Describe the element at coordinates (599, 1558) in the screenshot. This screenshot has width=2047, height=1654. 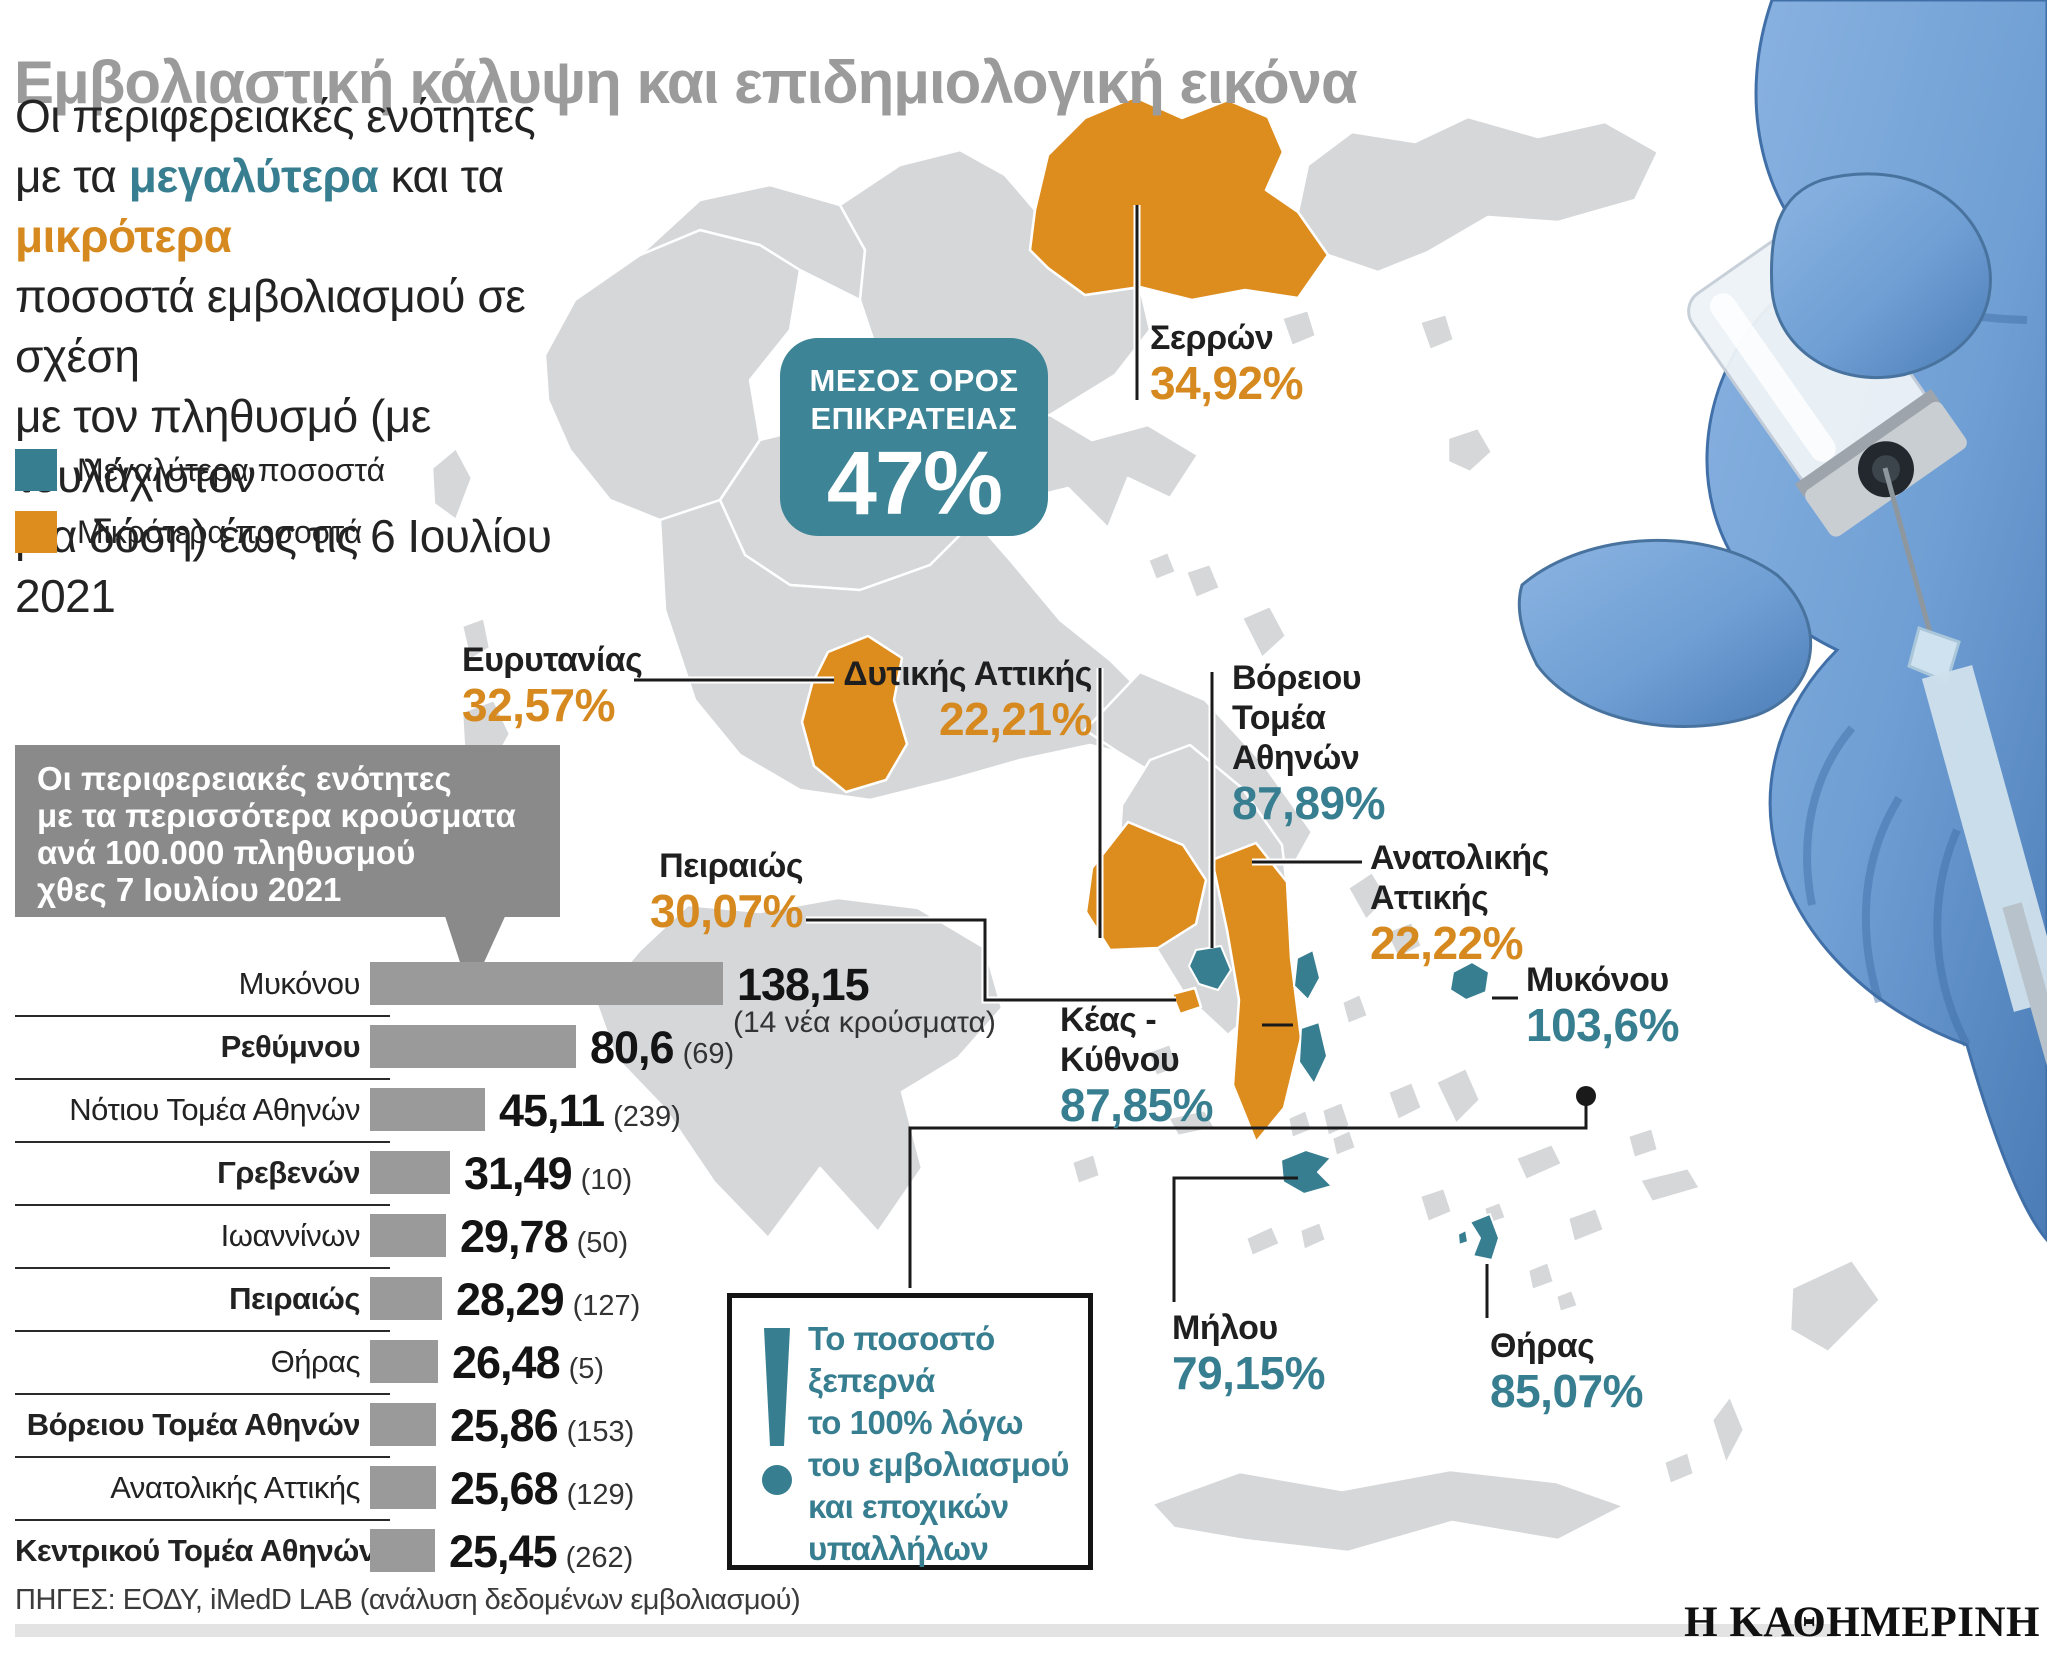
I see `bar-new-cases: (262)` at that location.